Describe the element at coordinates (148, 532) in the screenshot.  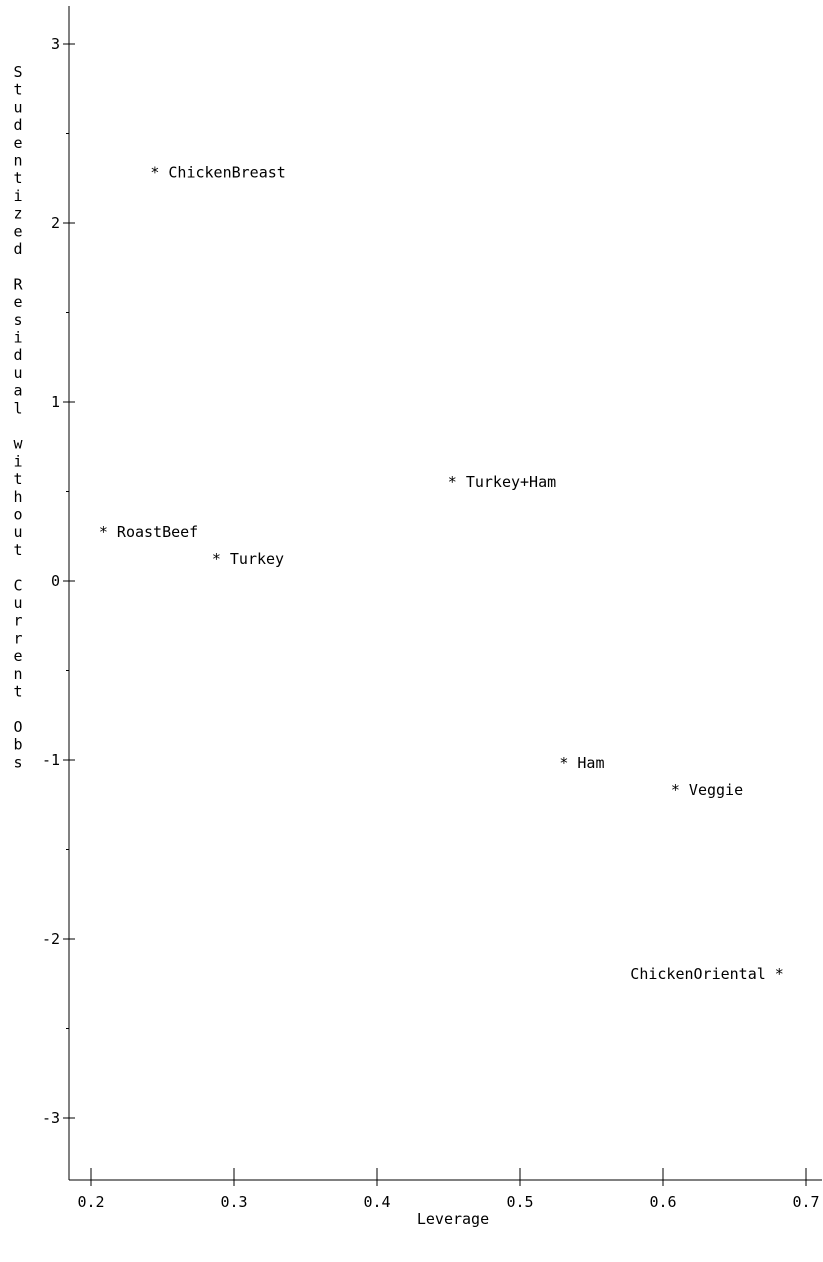
I see `data-point: * RoastBeef` at that location.